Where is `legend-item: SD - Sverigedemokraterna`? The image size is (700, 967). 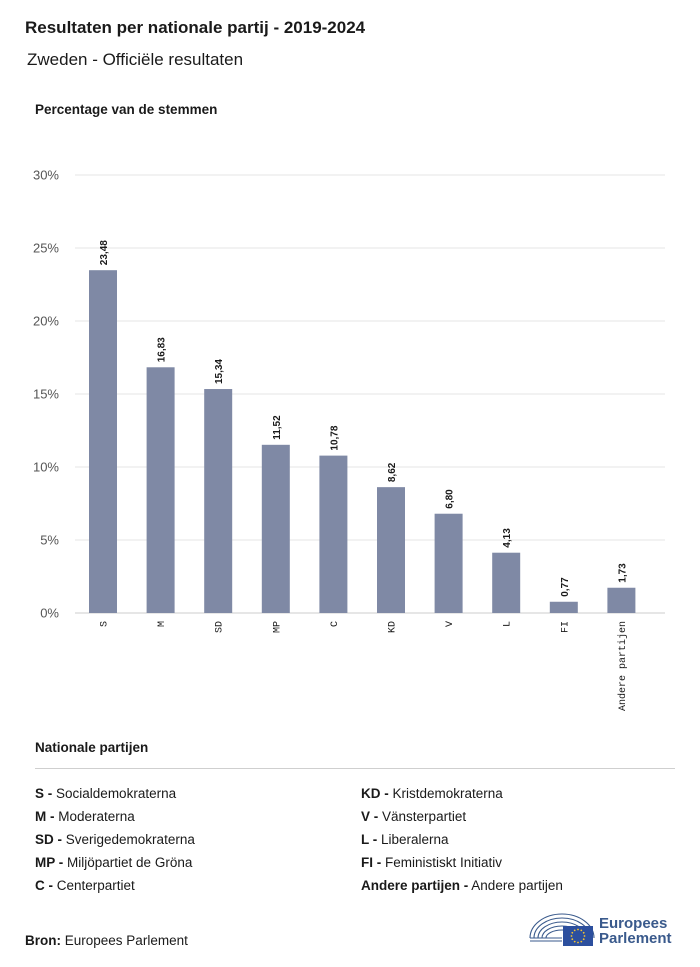
legend-item: SD - Sverigedemokraterna is located at coordinates (115, 843).